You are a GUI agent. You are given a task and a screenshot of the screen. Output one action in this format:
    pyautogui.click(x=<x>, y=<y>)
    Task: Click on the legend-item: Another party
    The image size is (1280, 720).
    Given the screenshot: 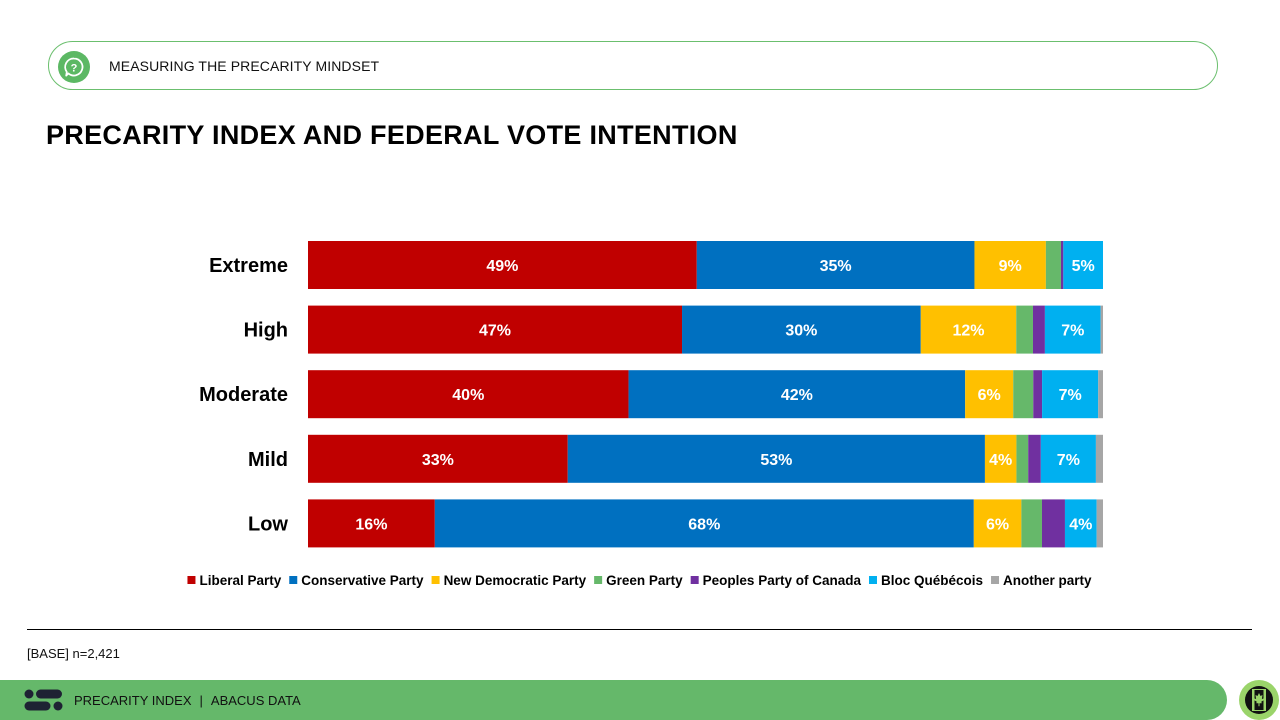 What is the action you would take?
    pyautogui.click(x=1041, y=580)
    